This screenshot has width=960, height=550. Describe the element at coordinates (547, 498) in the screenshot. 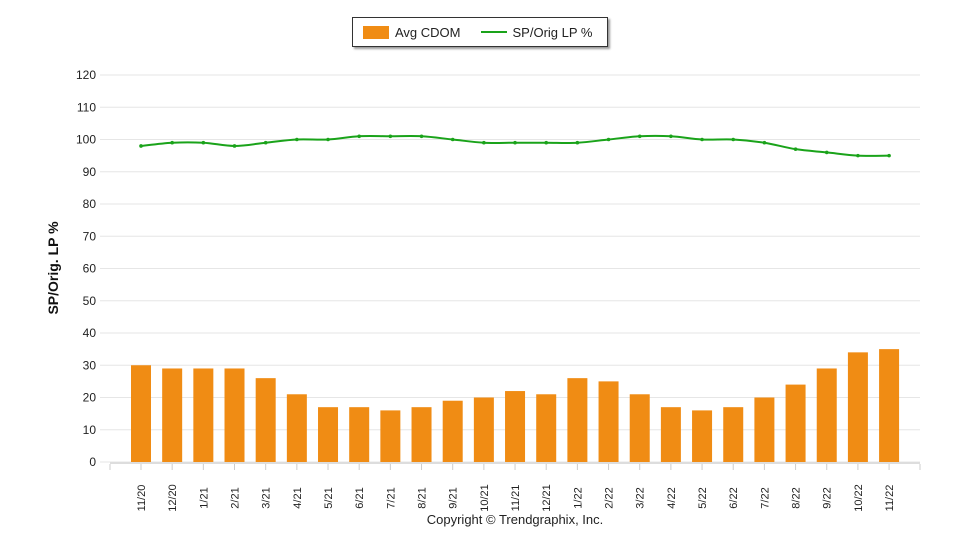

I see `x-tick-label: 12/21` at that location.